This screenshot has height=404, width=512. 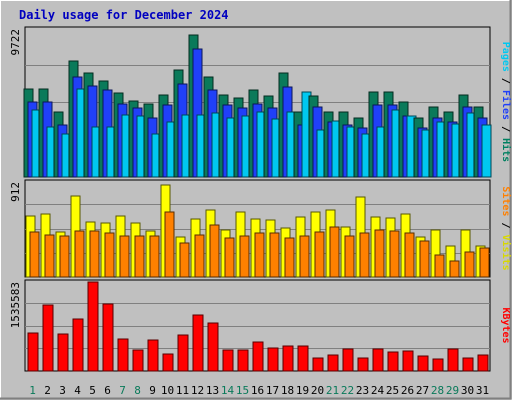 What do you see at coordinates (482, 390) in the screenshot?
I see `x-tick-label: 31` at bounding box center [482, 390].